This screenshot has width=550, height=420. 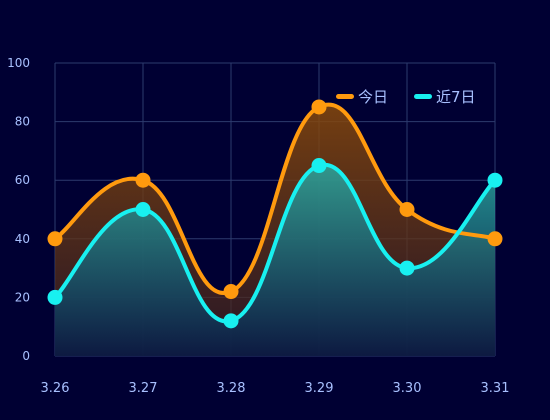 I want to click on x-axis-ticks: 3.26 3.27 3.28 3.29 3.30 3.31, so click(x=275, y=388).